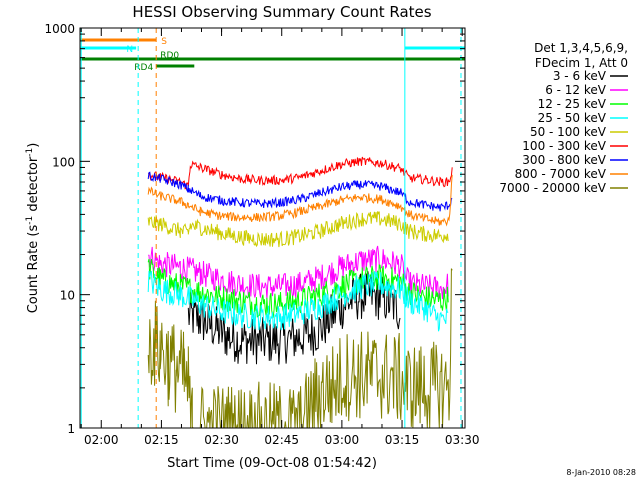  I want to click on render-timestamp: 8-Jan-2010 08:28, so click(601, 472).